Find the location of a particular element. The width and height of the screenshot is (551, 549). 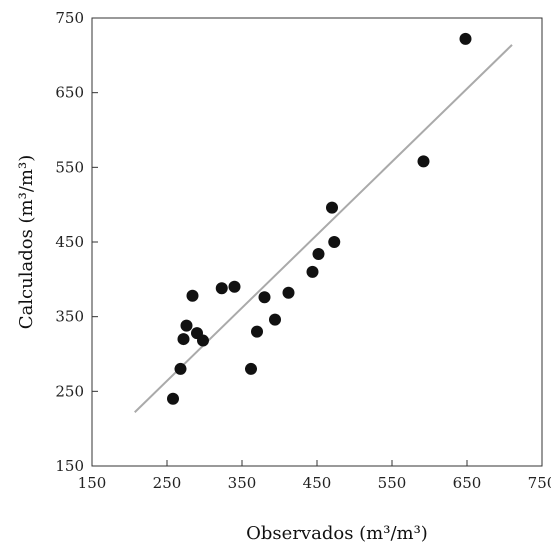

y-tick-label: 450 is located at coordinates (69, 242).